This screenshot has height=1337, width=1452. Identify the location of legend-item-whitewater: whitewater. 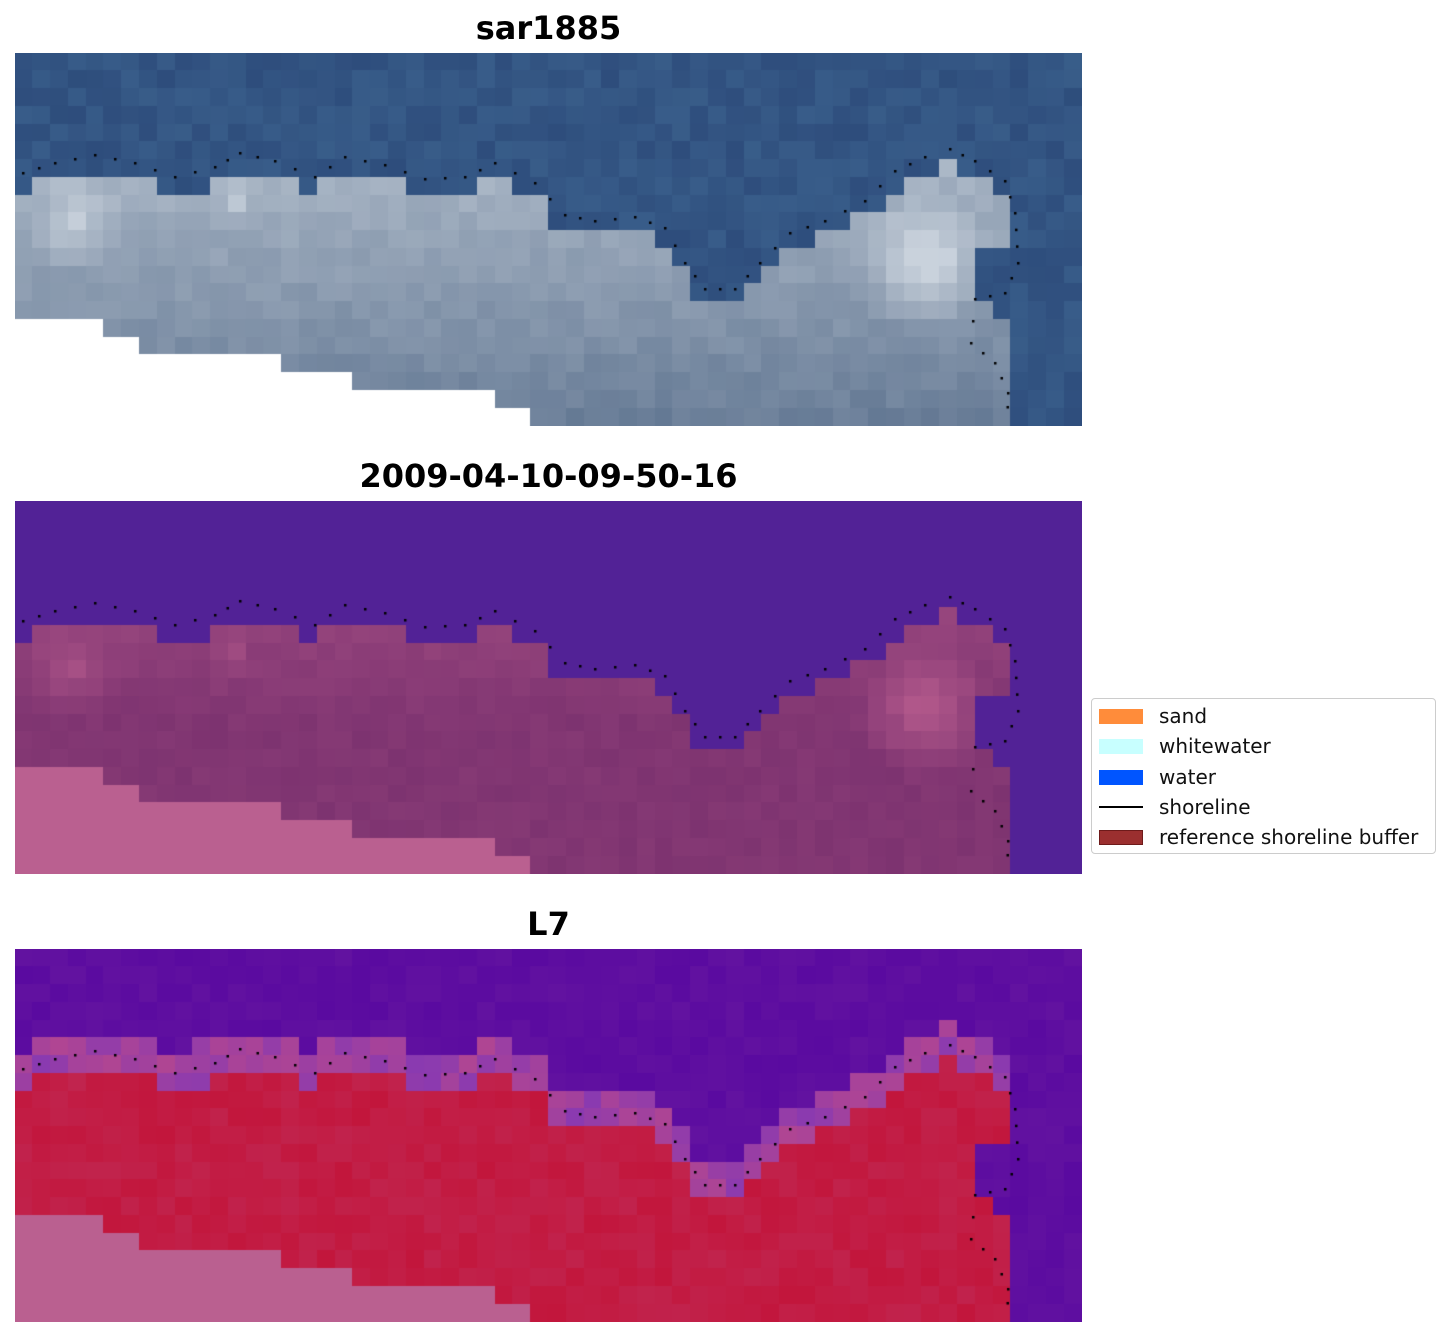
(1185, 746).